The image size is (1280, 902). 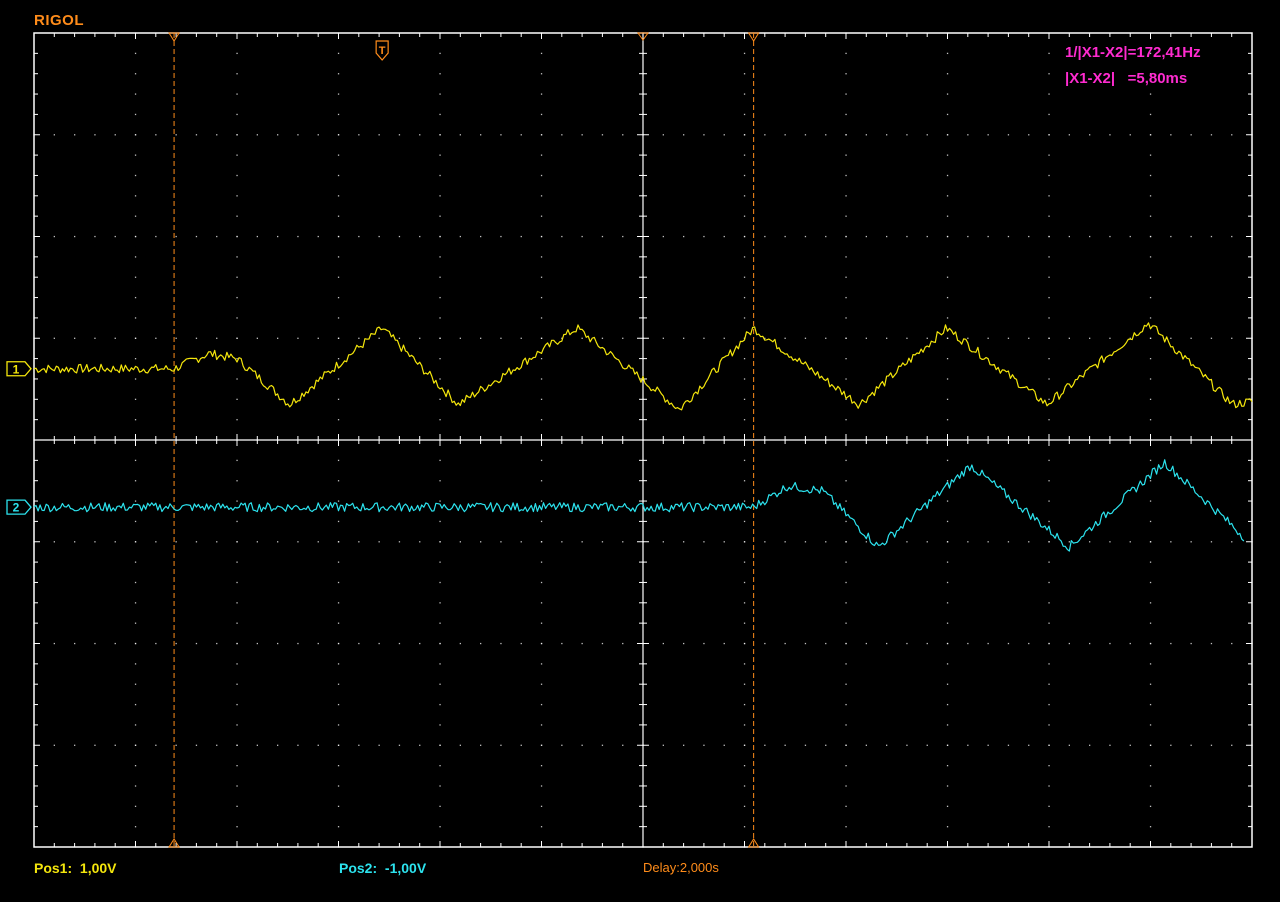 What do you see at coordinates (16, 369) in the screenshot?
I see `ch1-marker-label: 1` at bounding box center [16, 369].